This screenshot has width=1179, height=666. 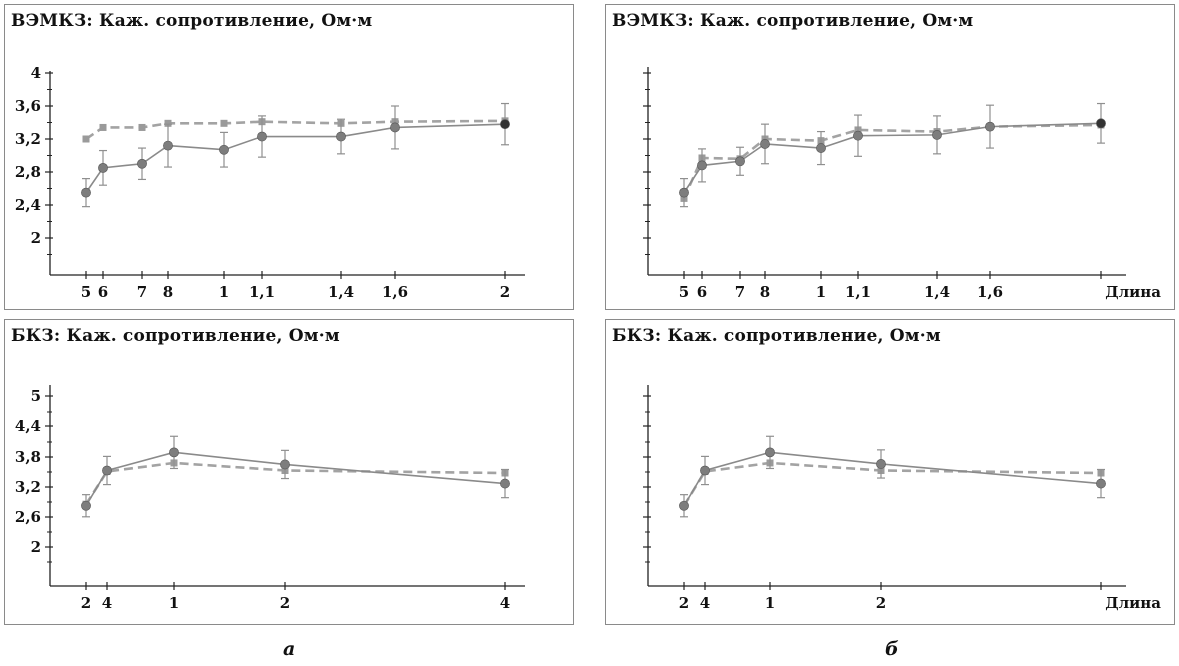 What do you see at coordinates (28, 426) in the screenshot?
I see `y-tick-label: 4,4` at bounding box center [28, 426].